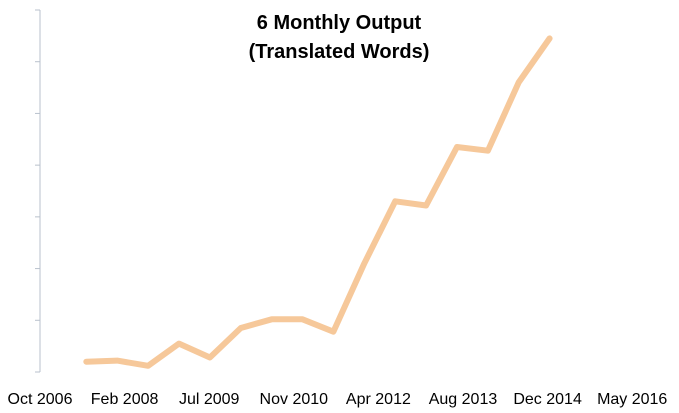  Describe the element at coordinates (339, 52) in the screenshot. I see `chart-title-line-2: (Translated Words)` at that location.